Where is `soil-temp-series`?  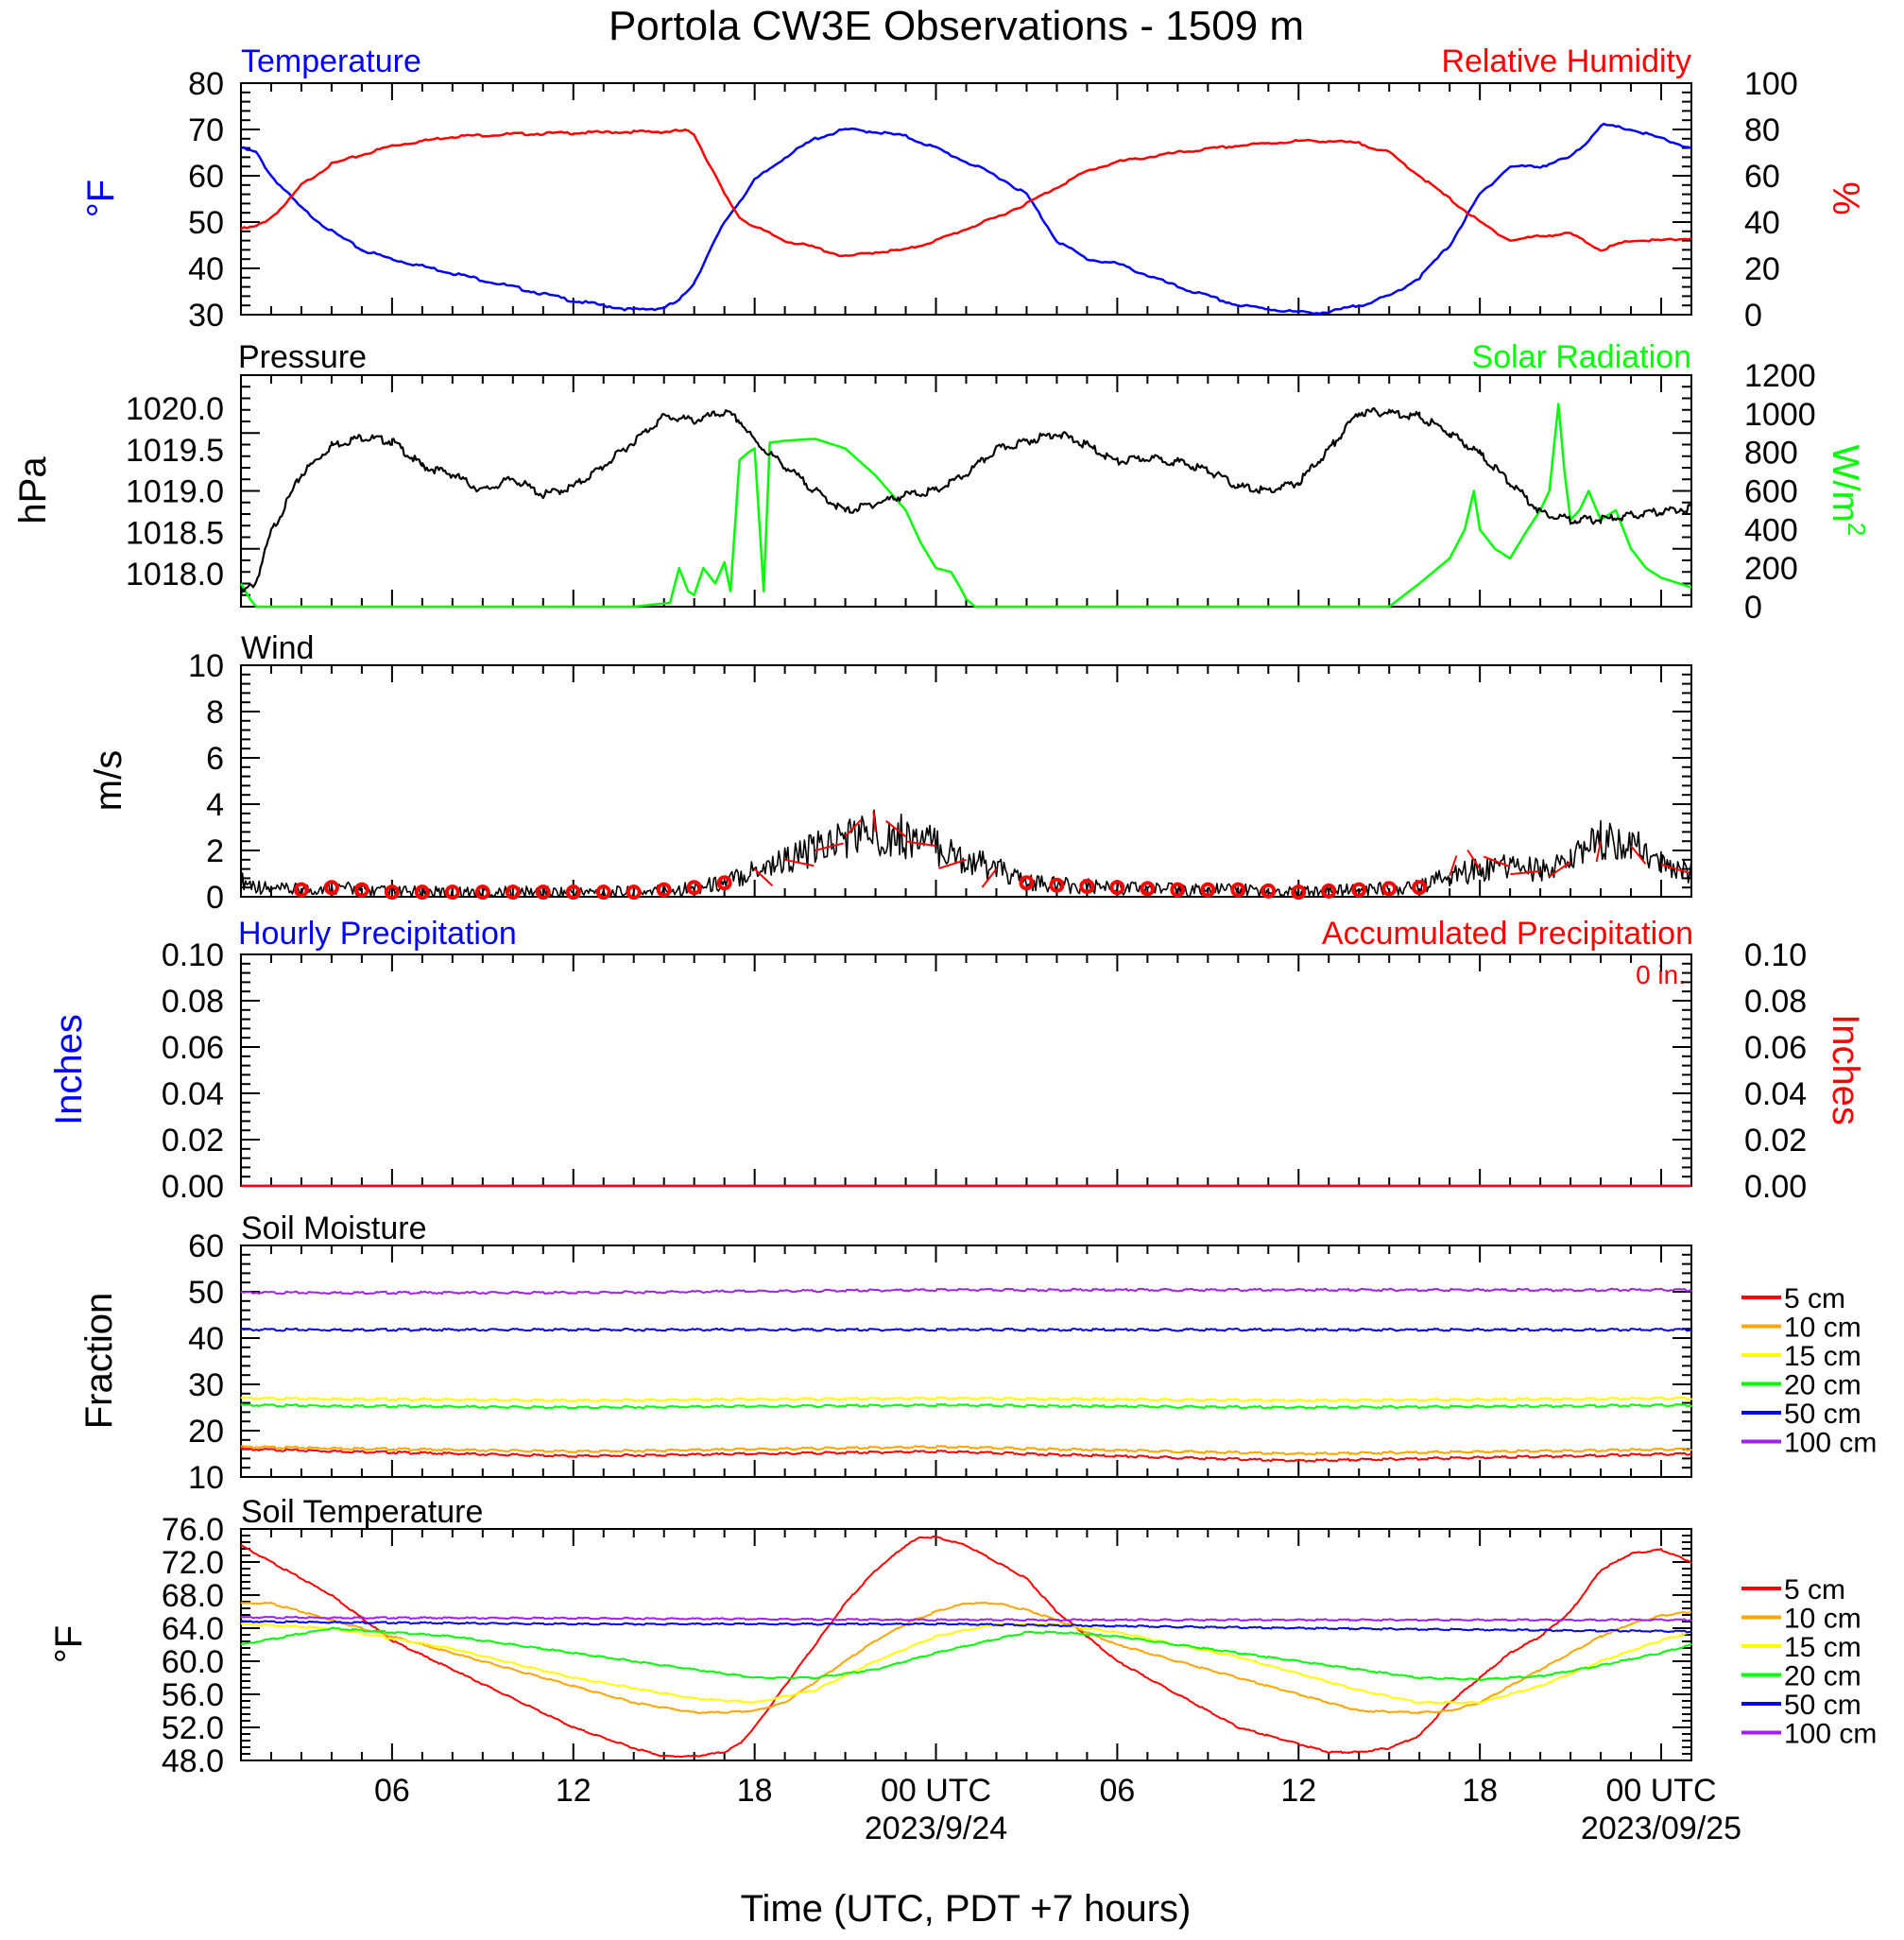 soil-temp-series is located at coordinates (966, 1647).